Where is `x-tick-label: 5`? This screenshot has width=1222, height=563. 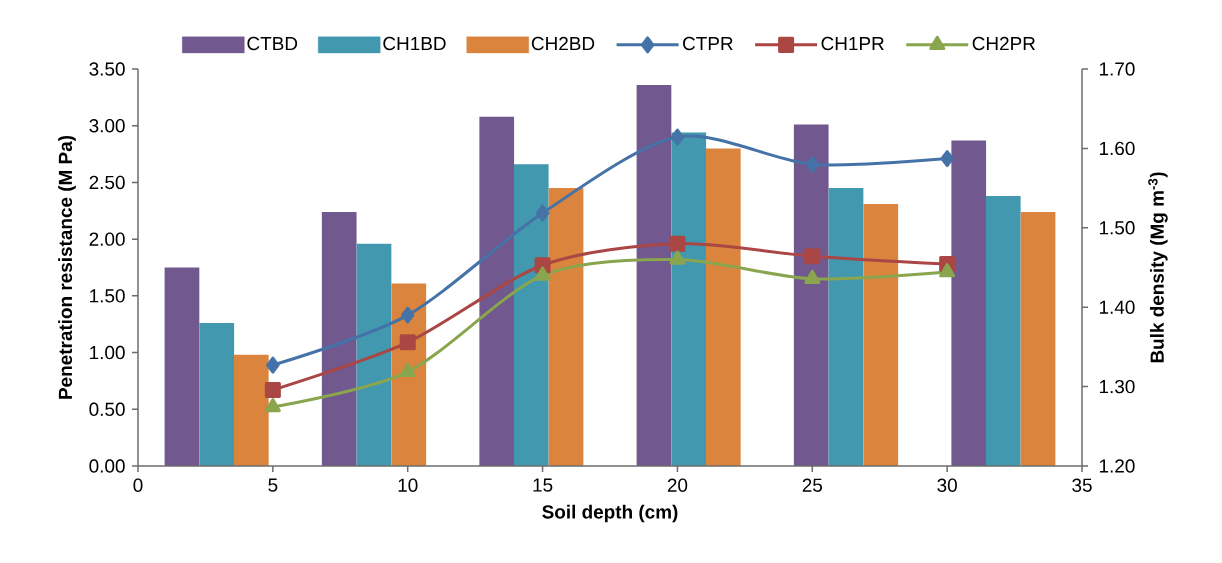
x-tick-label: 5 is located at coordinates (273, 485).